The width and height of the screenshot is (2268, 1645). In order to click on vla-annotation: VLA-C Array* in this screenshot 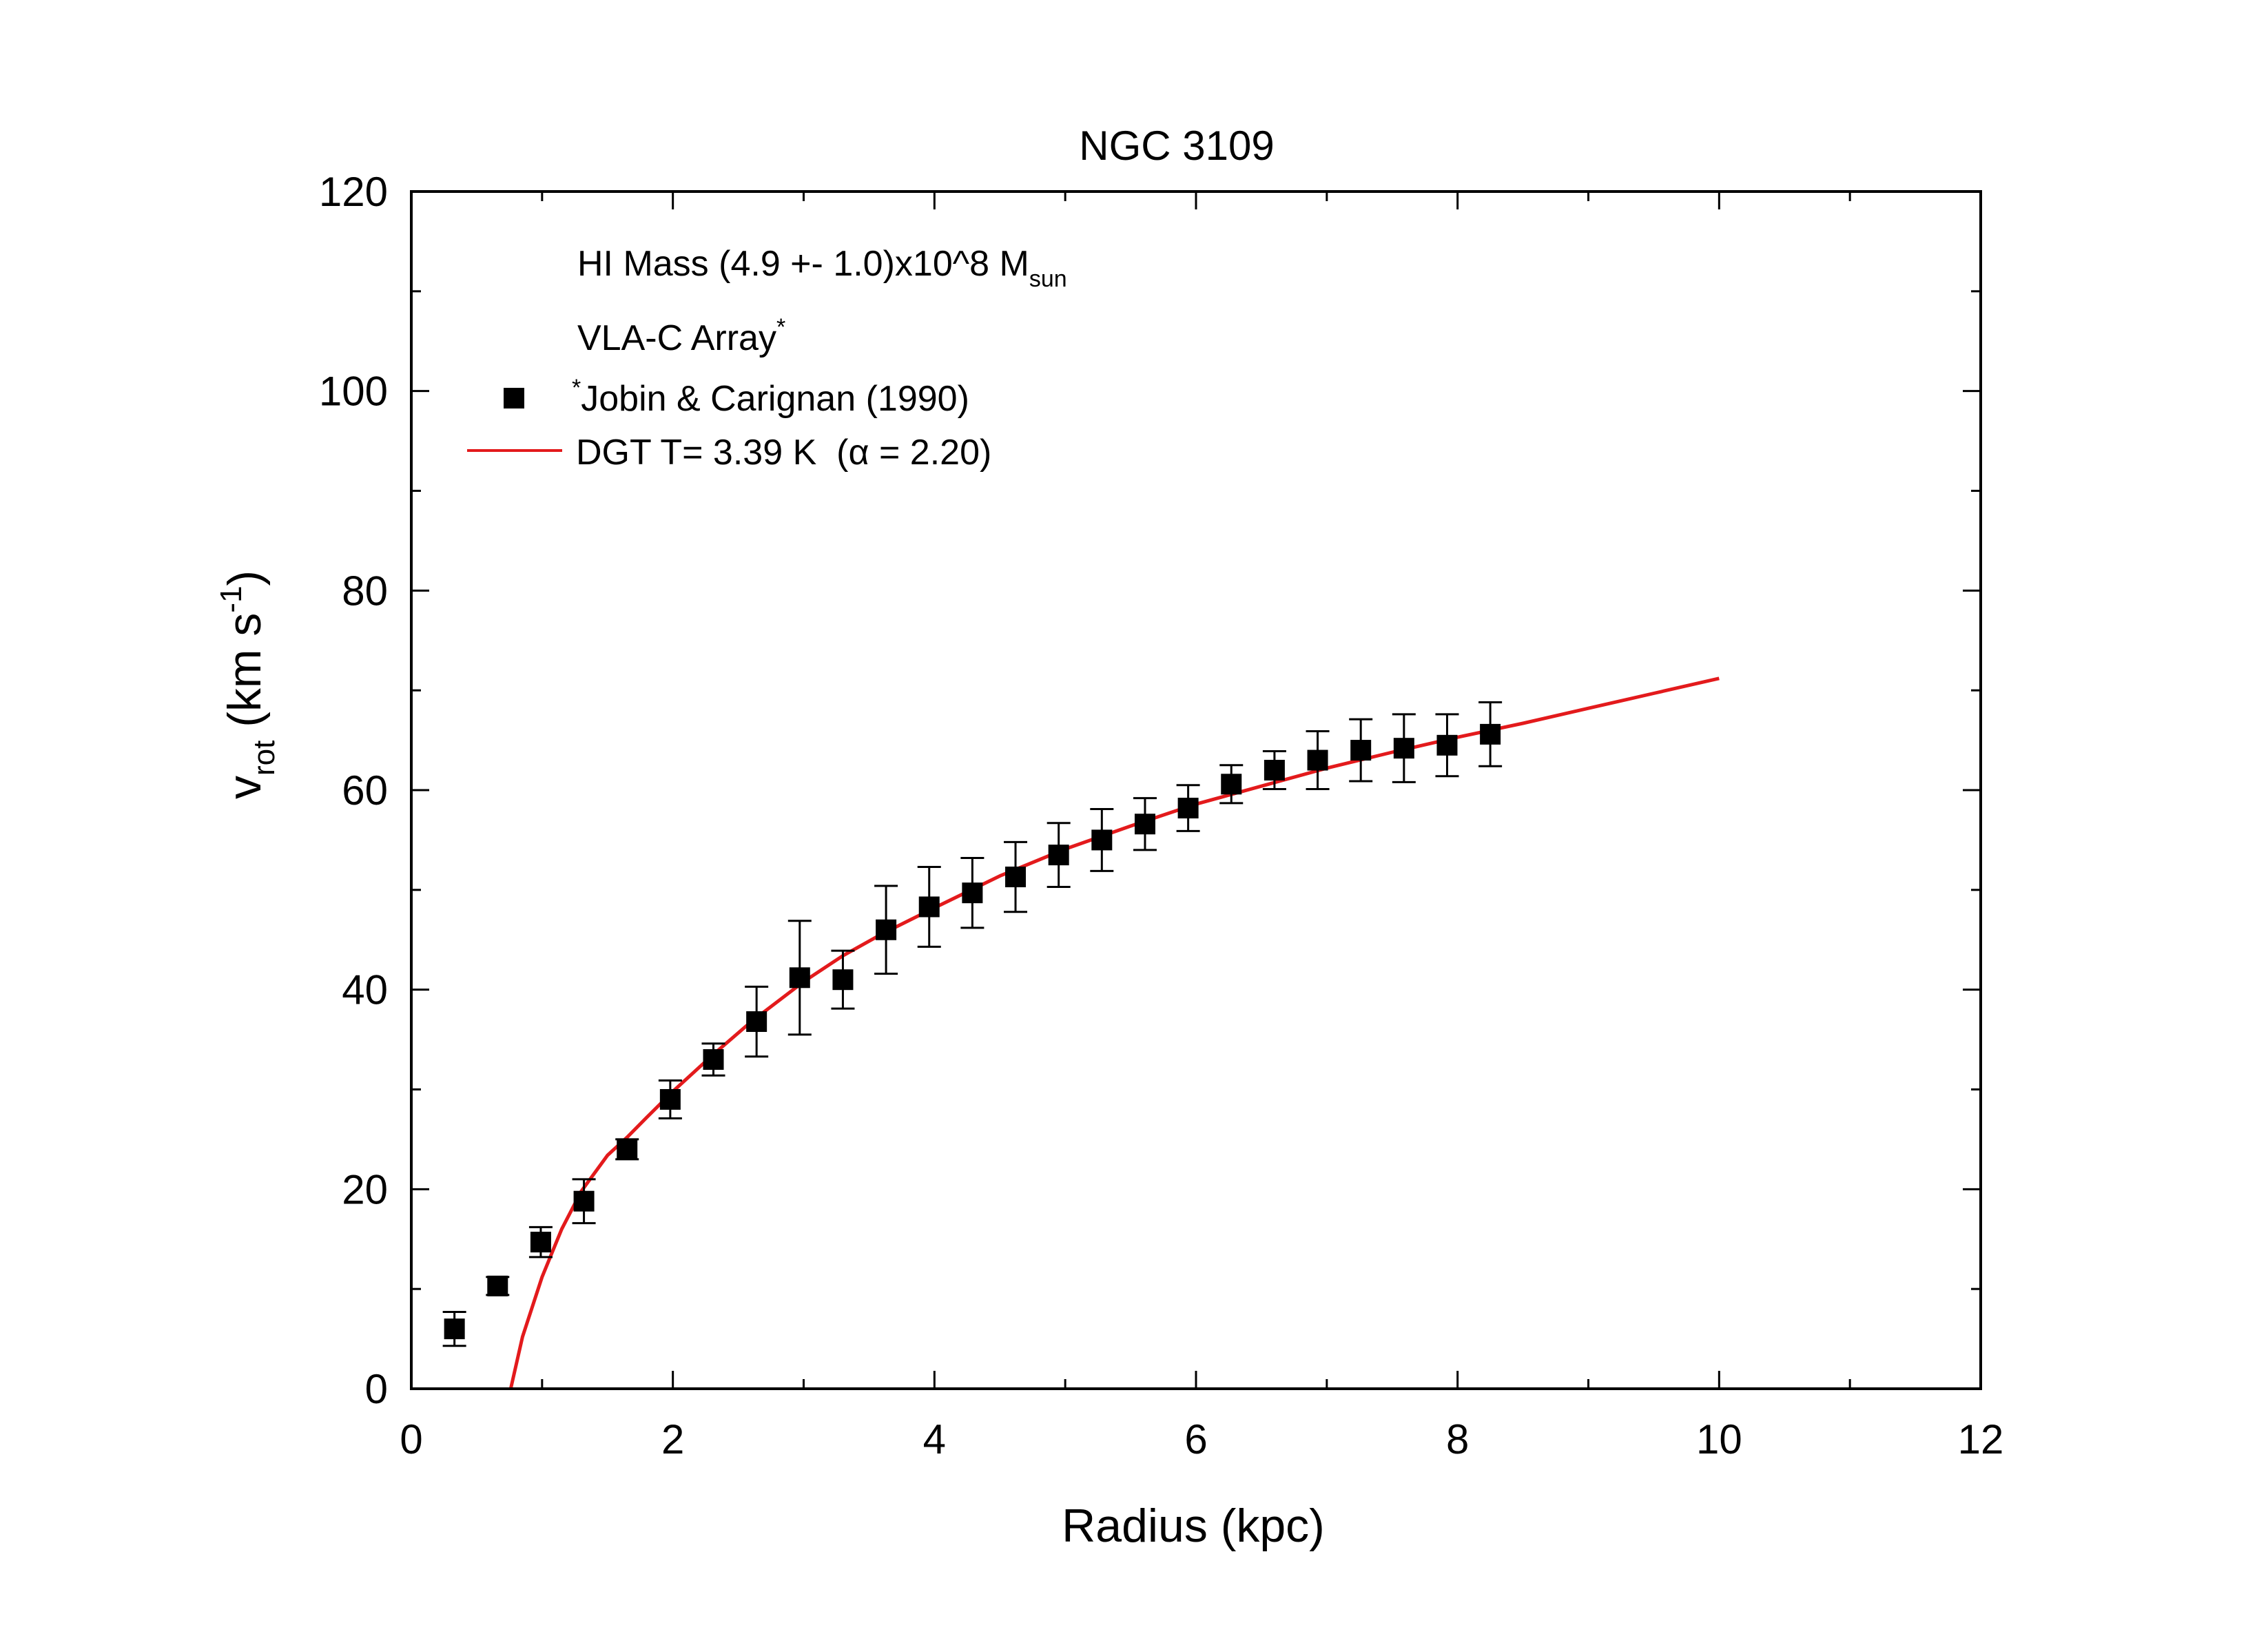, I will do `click(681, 336)`.